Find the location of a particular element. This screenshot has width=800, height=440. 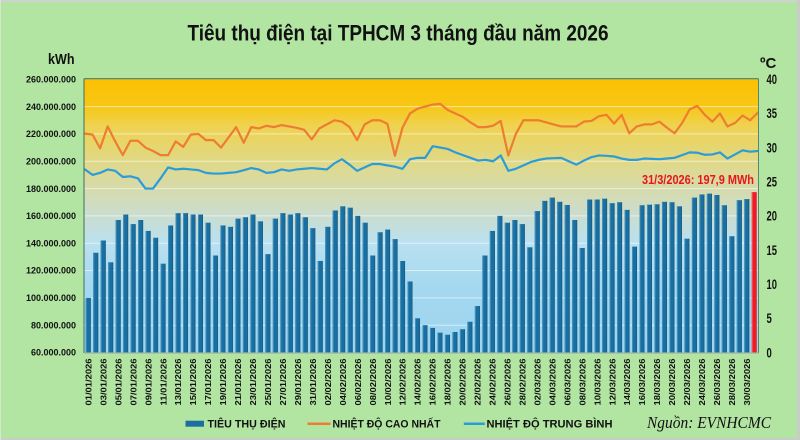

svg-text: 24/02/2026 is located at coordinates (493, 381).